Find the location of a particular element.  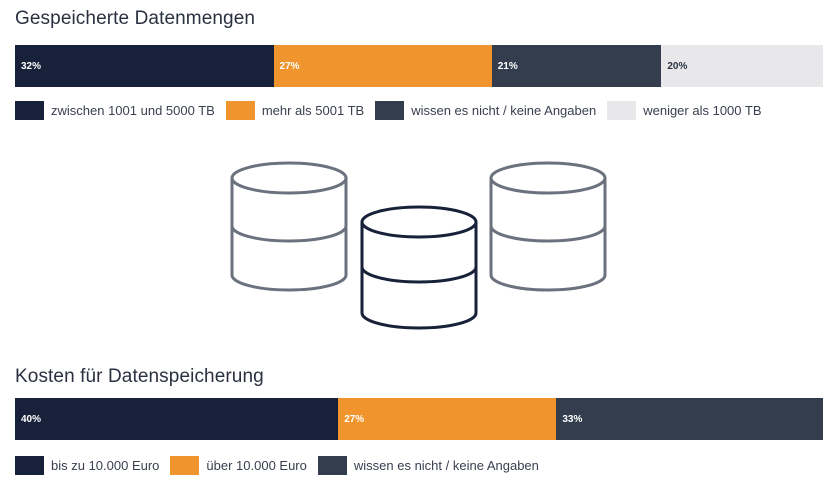

segment-value-label: 32% is located at coordinates (31, 66).